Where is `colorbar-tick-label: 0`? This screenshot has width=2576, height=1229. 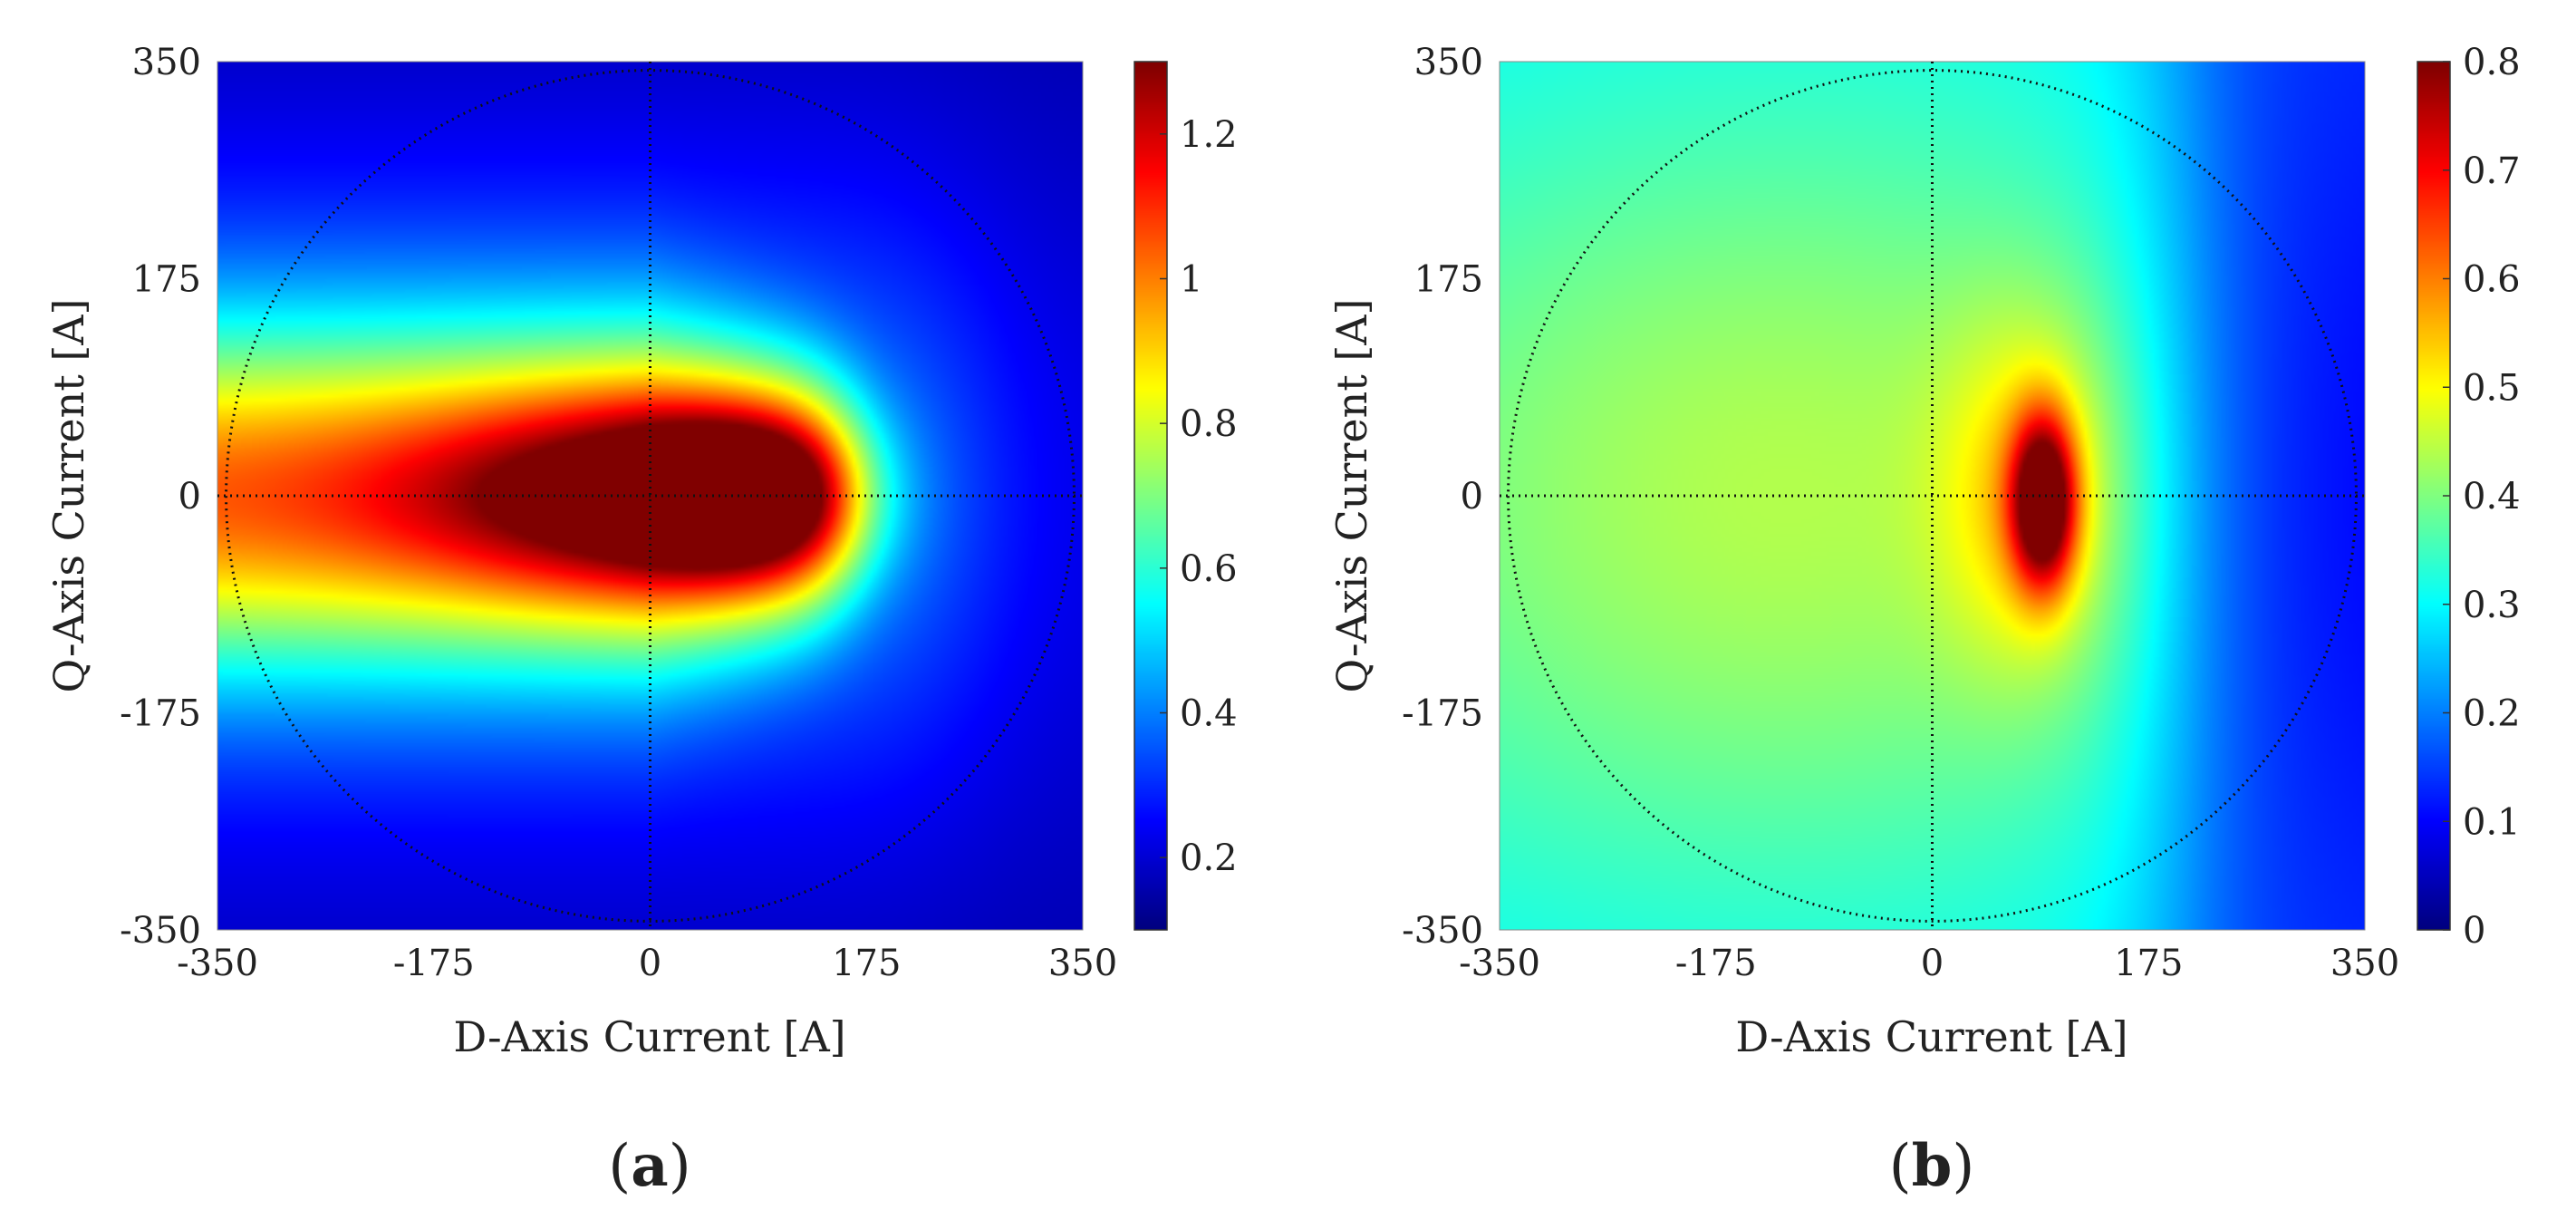
colorbar-tick-label: 0 is located at coordinates (2474, 931).